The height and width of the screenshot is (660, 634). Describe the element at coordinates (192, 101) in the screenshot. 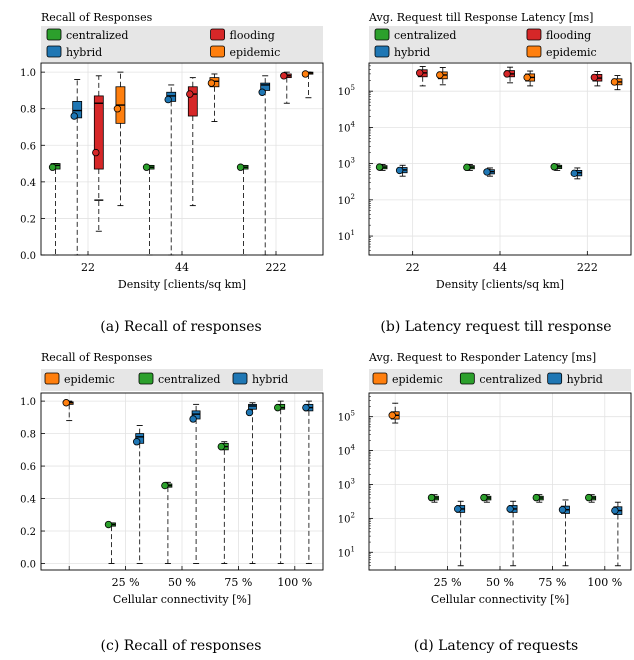

I see `box-body` at that location.